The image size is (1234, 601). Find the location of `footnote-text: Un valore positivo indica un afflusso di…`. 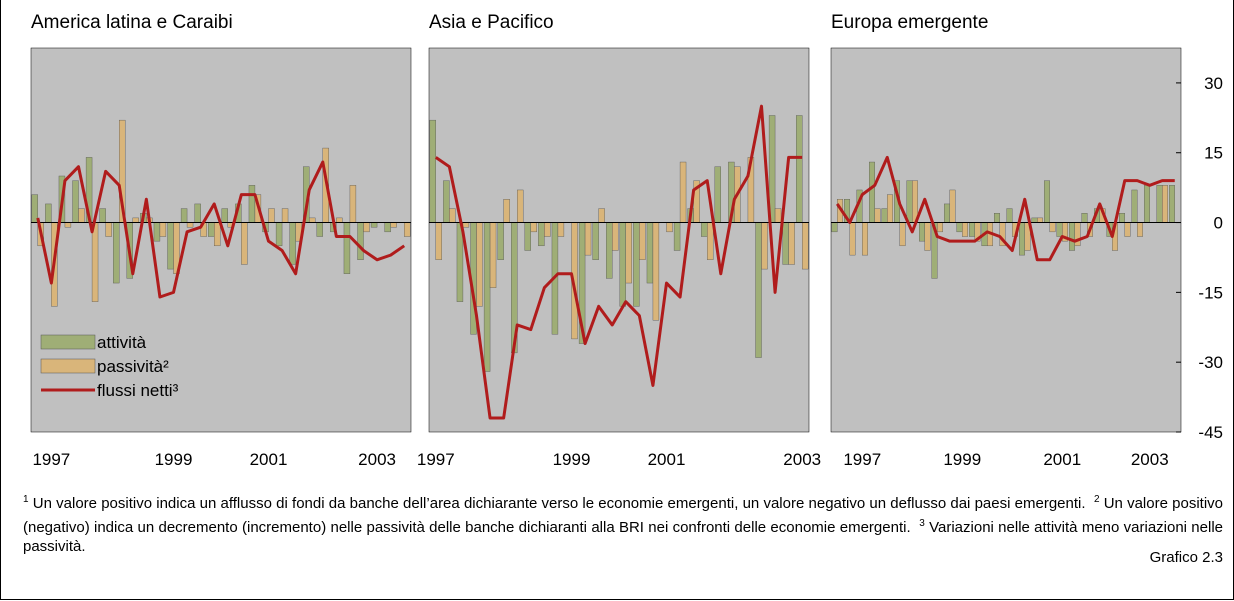

footnote-text: Un valore positivo indica un afflusso di… is located at coordinates (559, 503).